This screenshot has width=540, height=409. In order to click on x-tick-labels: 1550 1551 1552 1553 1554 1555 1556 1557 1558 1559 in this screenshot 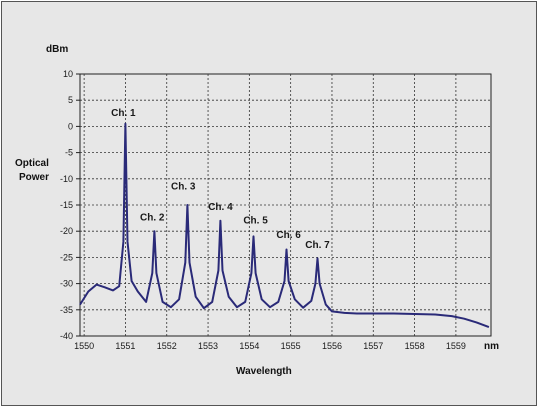, I will do `click(270, 346)`.